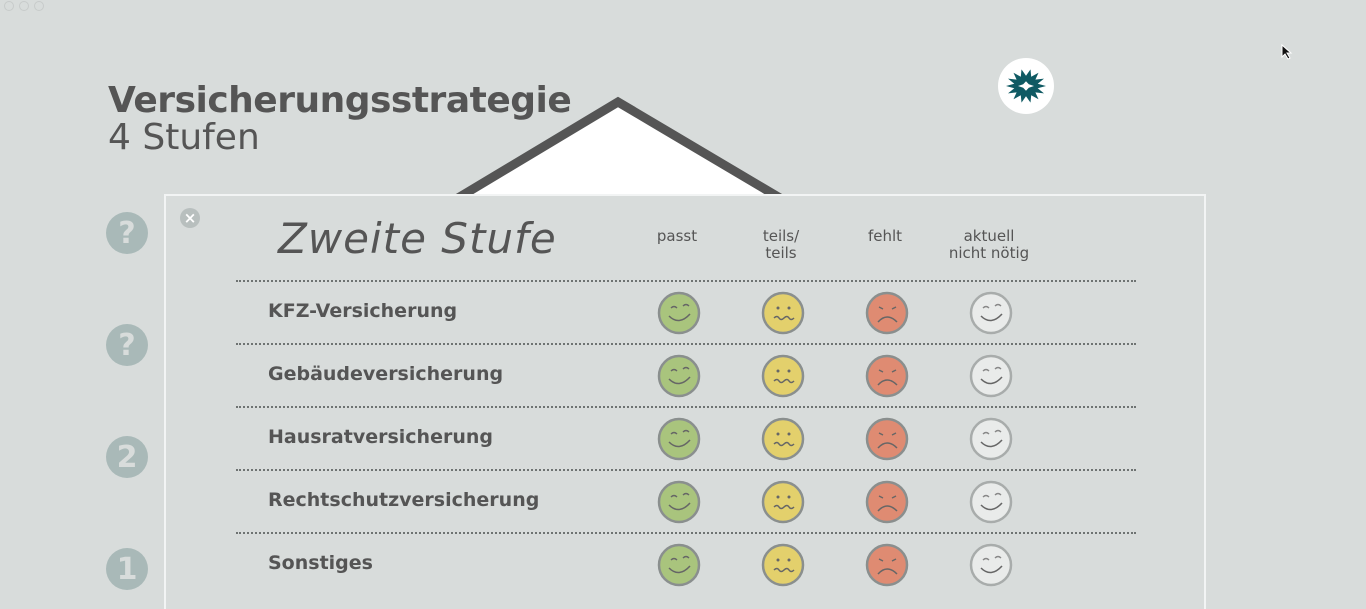  Describe the element at coordinates (989, 244) in the screenshot. I see `column-header-nicht-noetig: aktuell nicht nötig` at that location.